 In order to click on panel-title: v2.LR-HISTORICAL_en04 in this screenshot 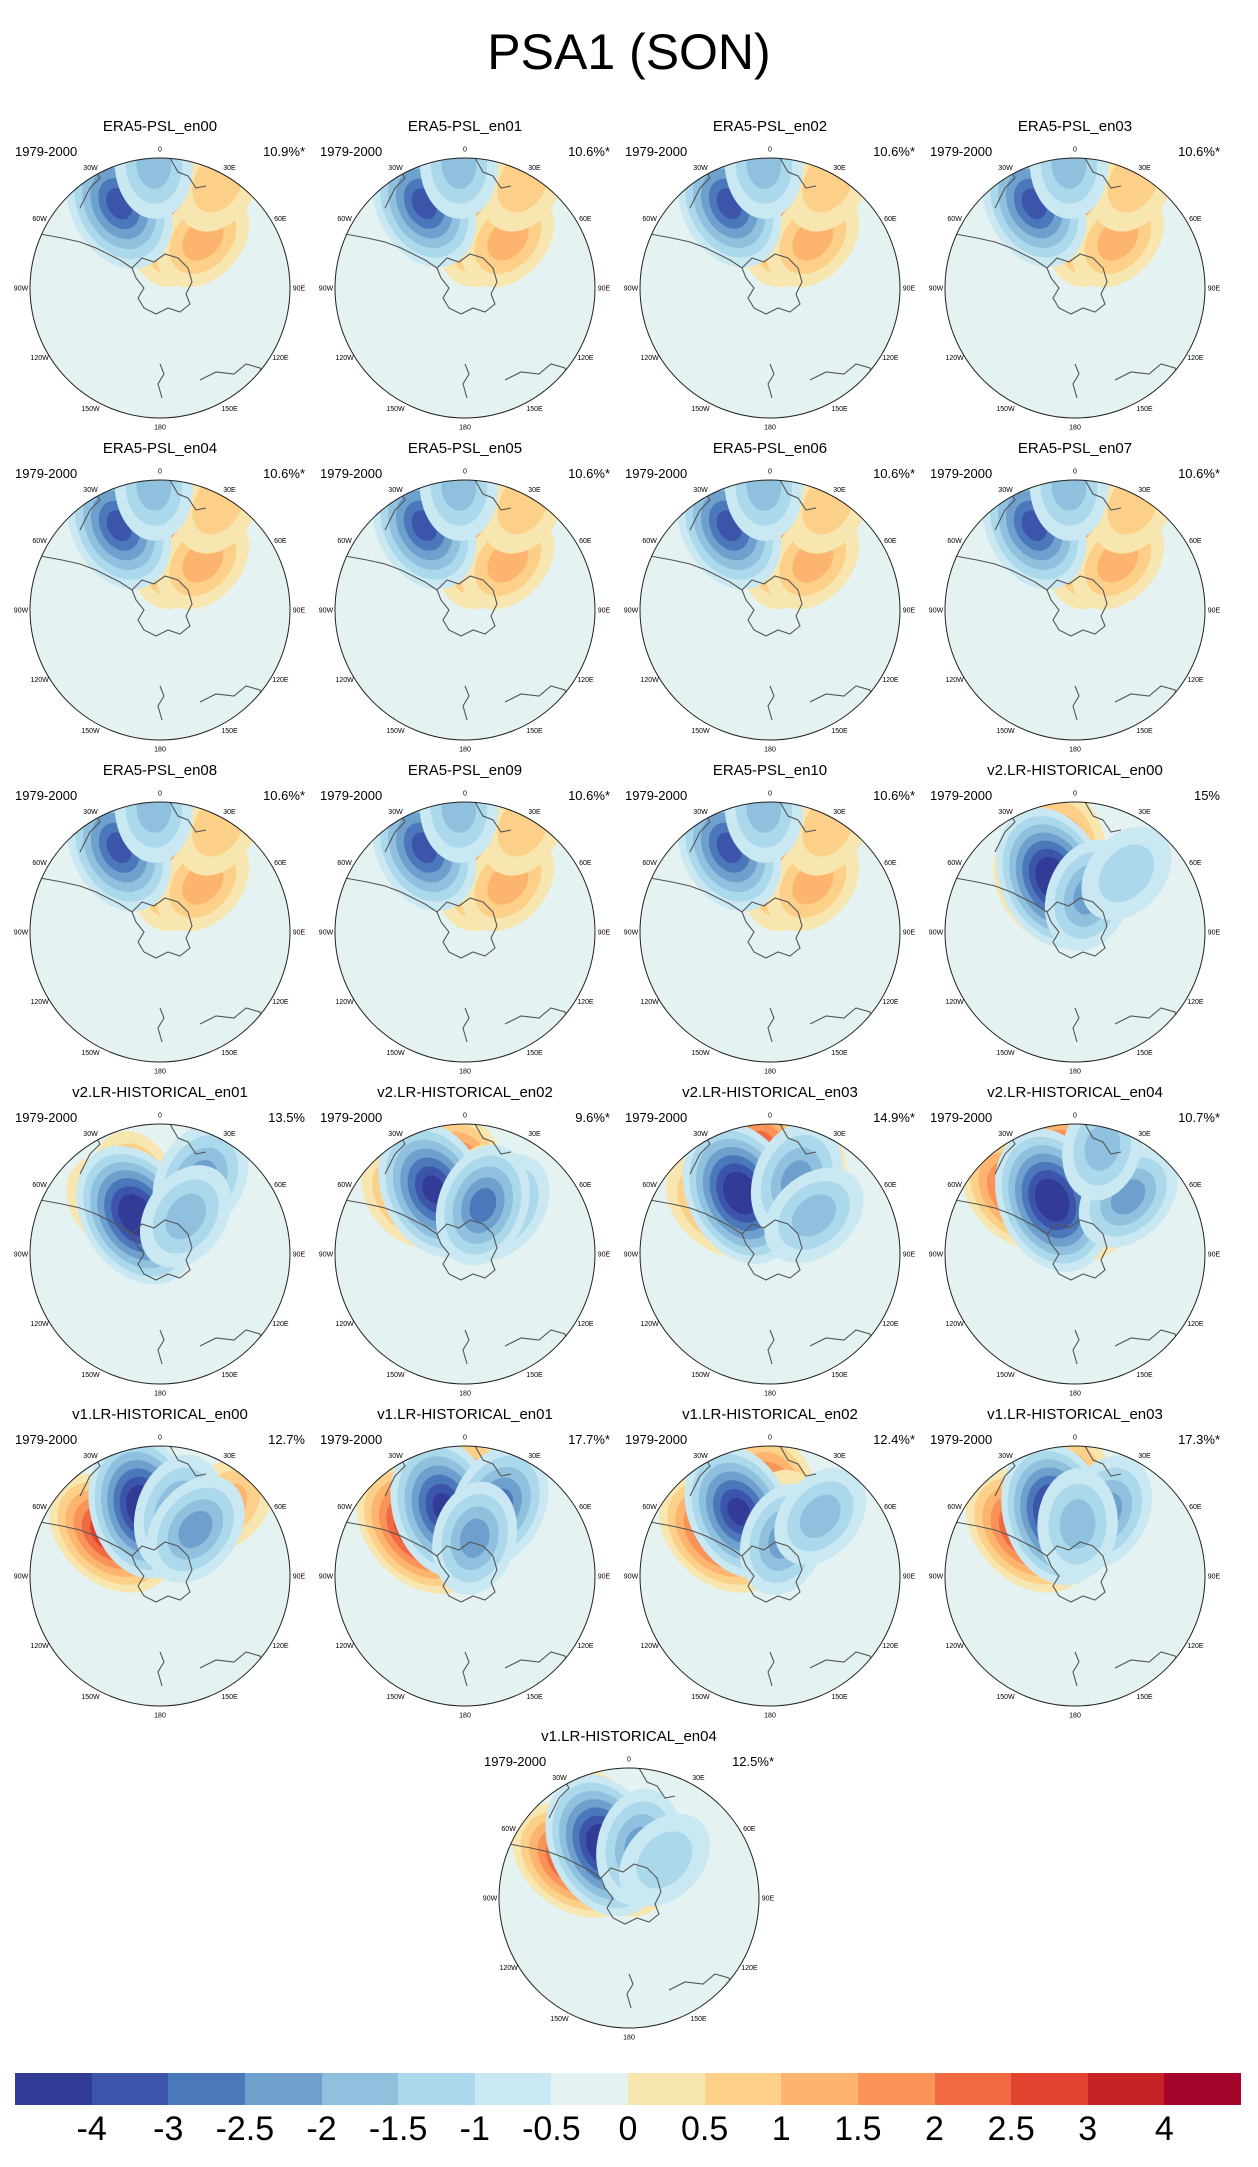, I will do `click(1075, 1092)`.